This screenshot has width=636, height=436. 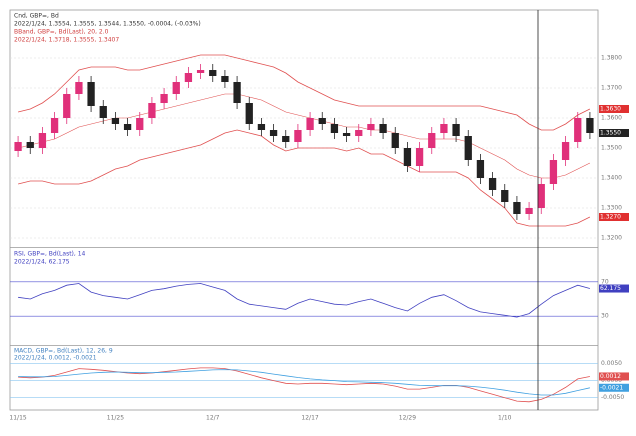 I want to click on x-tick-label: 1/10, so click(x=505, y=418).